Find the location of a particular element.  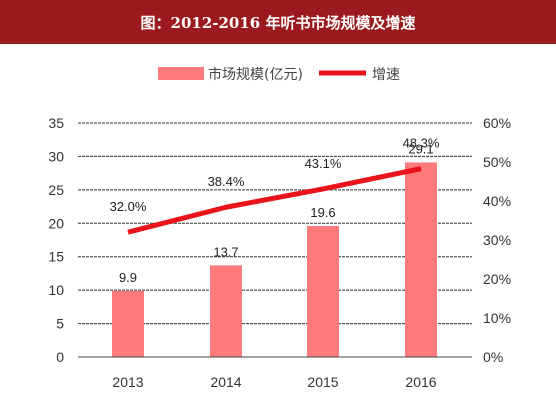

x-tick-label: 2014 is located at coordinates (225, 382).